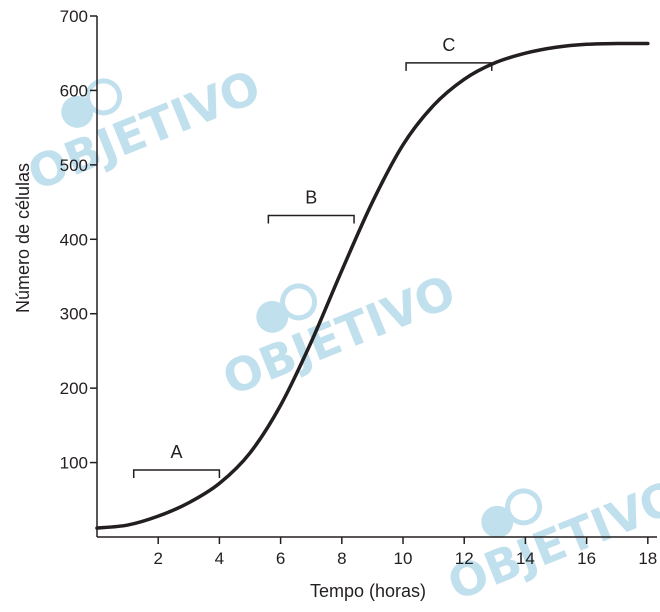 Image resolution: width=660 pixels, height=612 pixels. I want to click on y-axis-label: Número de células, so click(23, 238).